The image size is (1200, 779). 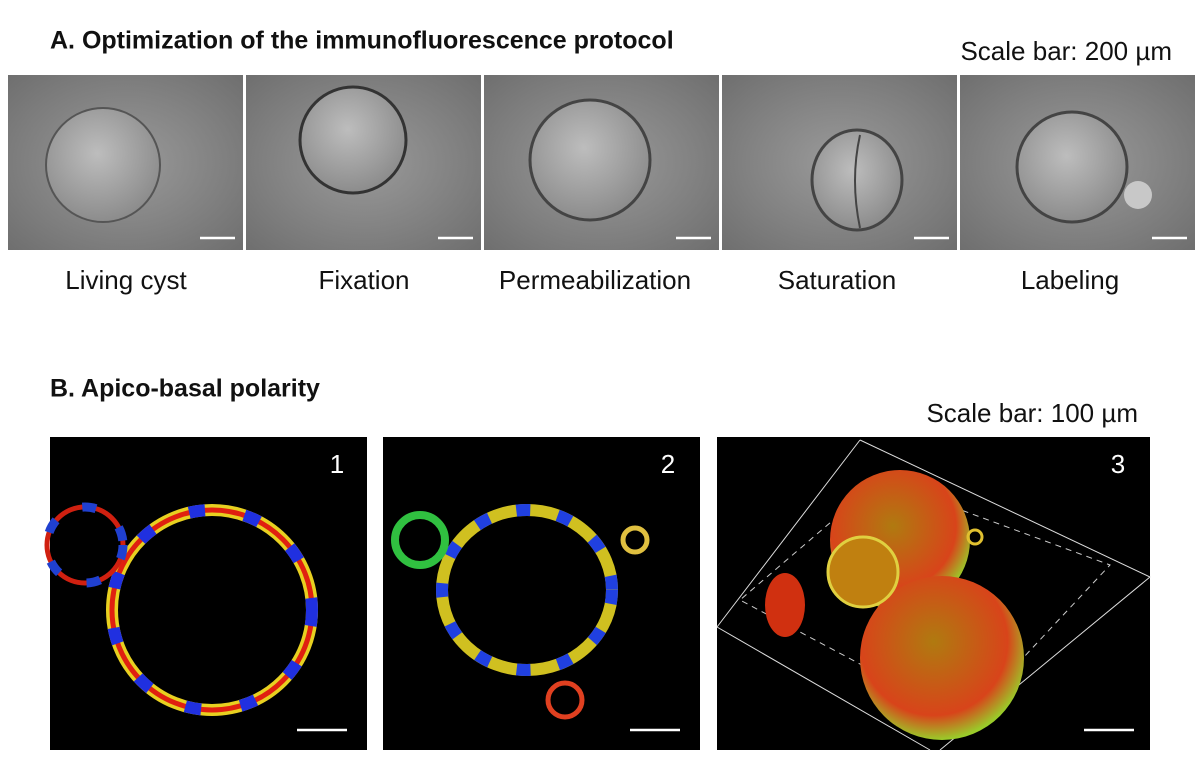 I want to click on image-label: Permeabilization, so click(x=595, y=280).